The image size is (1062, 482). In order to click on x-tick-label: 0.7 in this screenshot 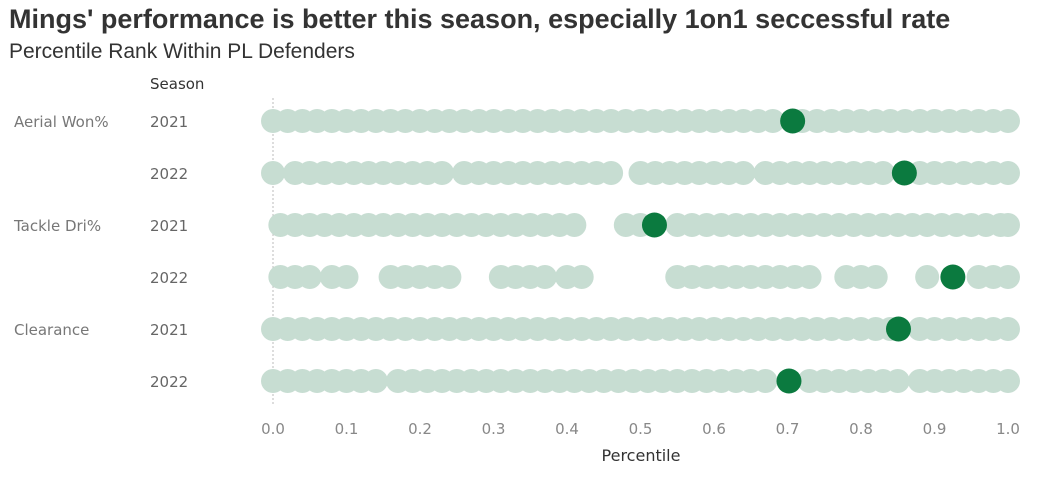, I will do `click(788, 429)`.